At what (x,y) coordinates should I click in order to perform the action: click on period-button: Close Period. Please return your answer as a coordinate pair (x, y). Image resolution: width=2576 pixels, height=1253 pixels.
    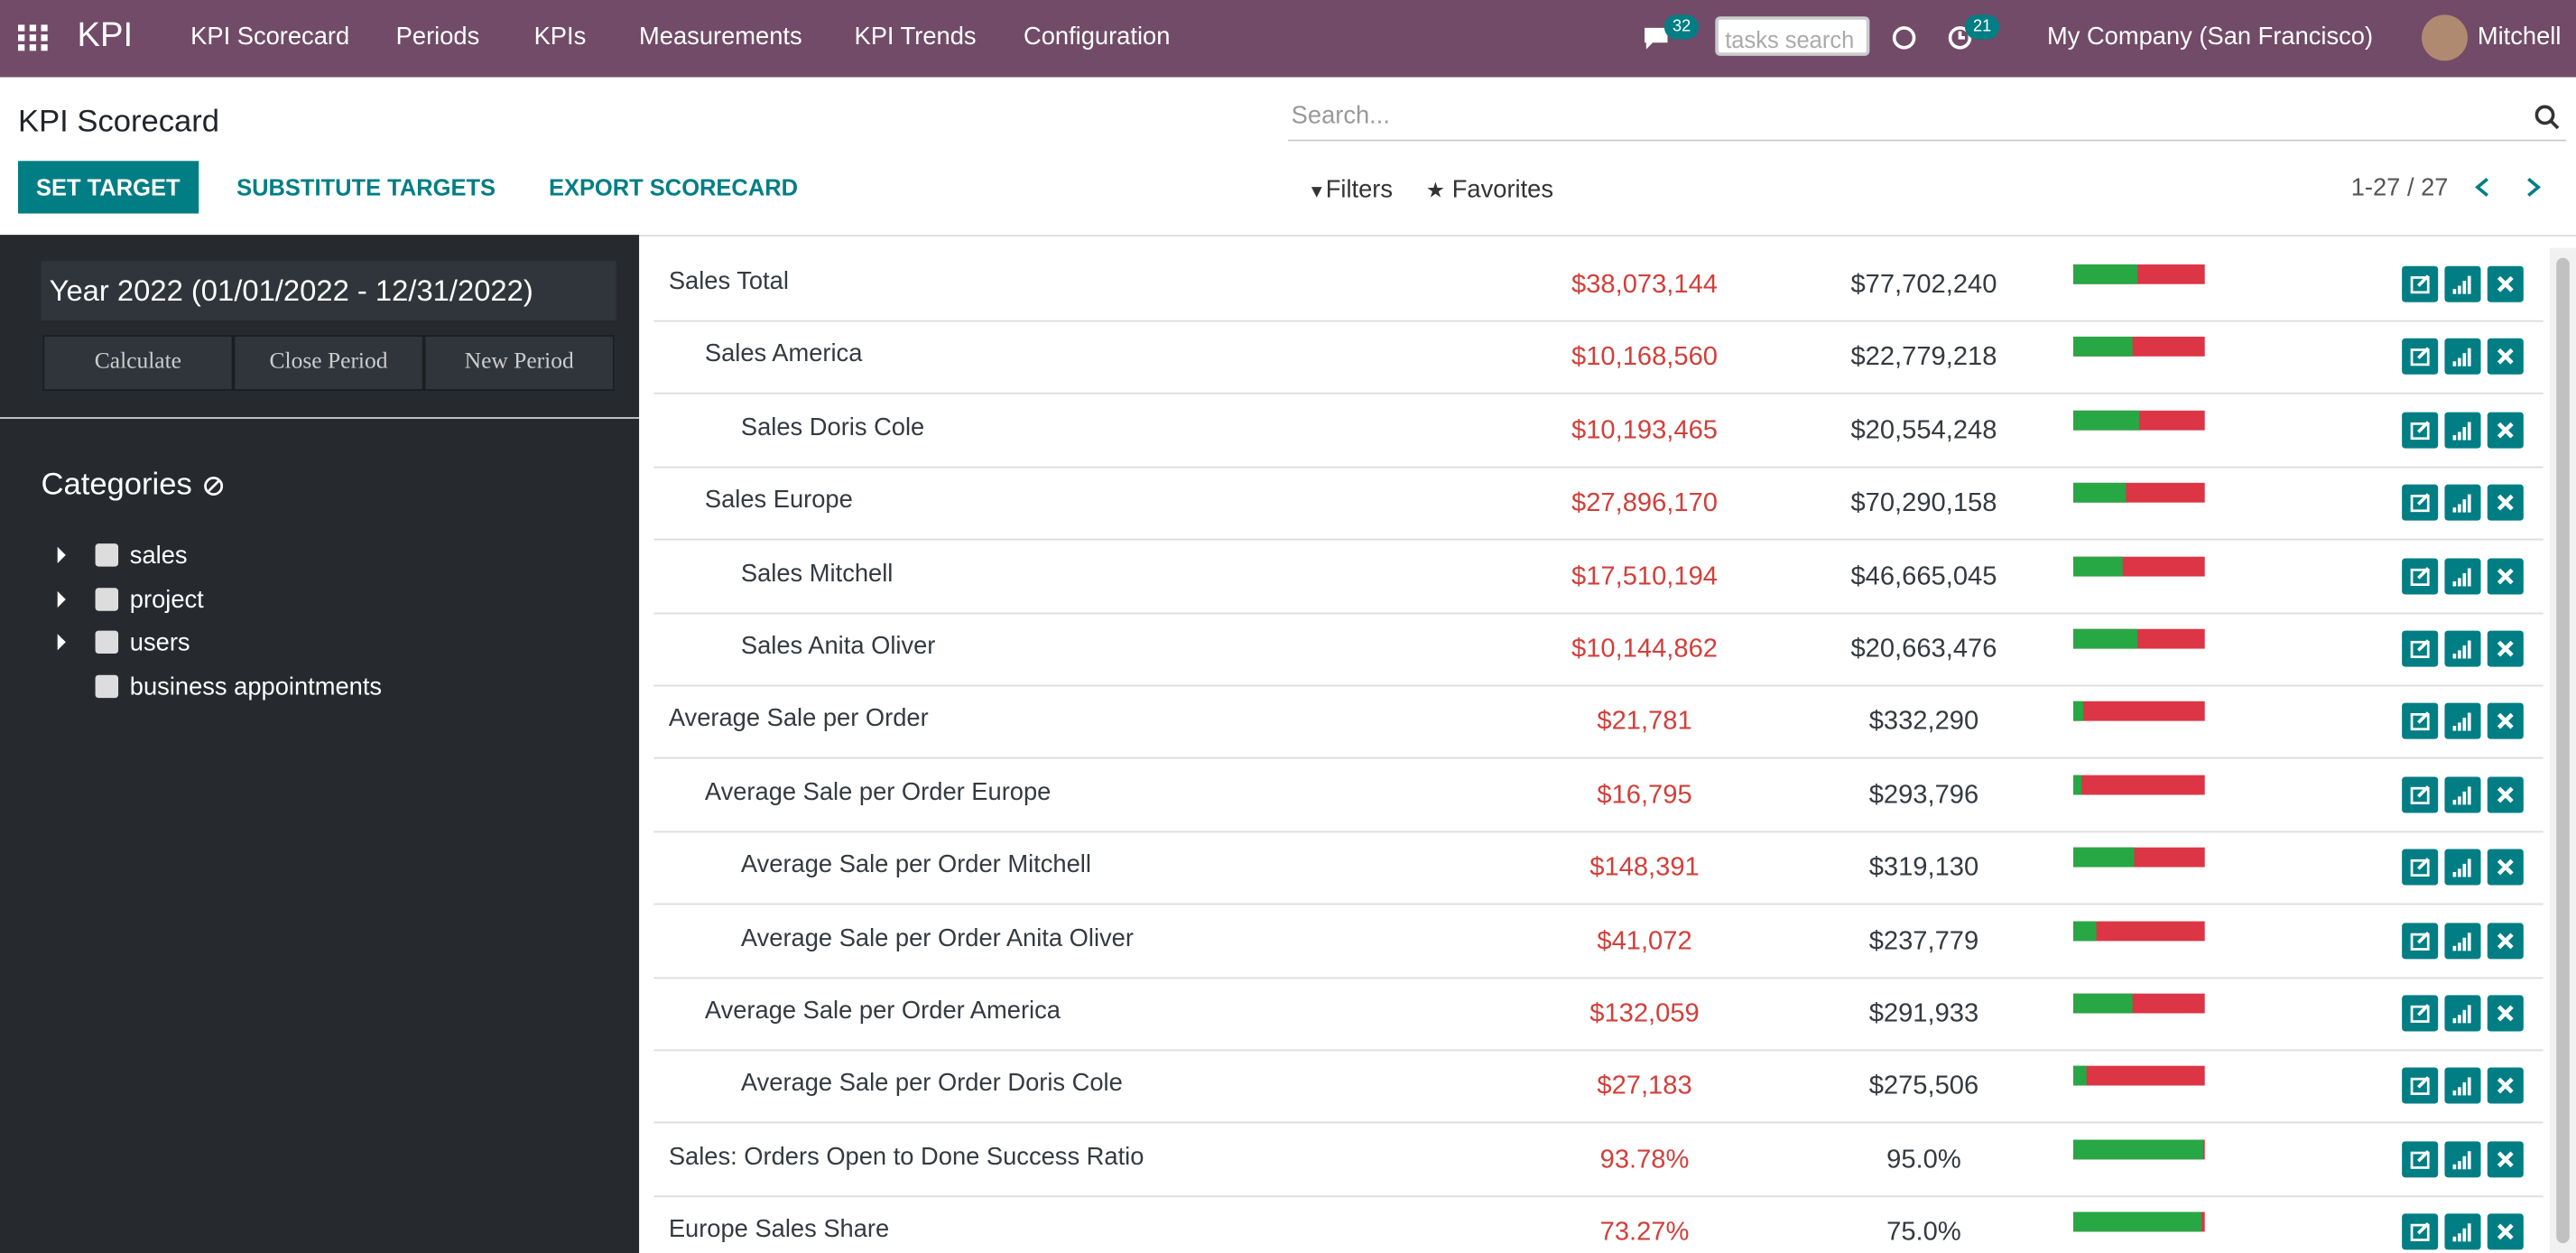
    Looking at the image, I should click on (328, 363).